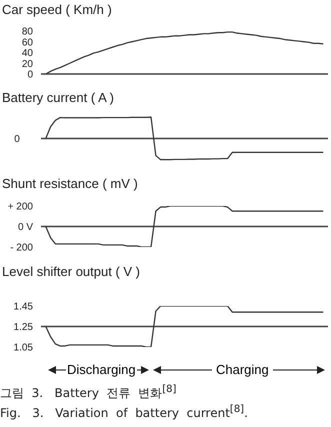  What do you see at coordinates (70, 183) in the screenshot?
I see `chart-title: Shunt resistance ( mV )` at bounding box center [70, 183].